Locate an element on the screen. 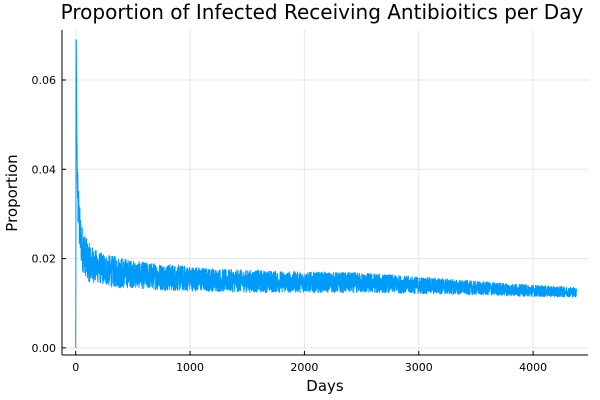  y-tick-label: 0.04 is located at coordinates (44, 169).